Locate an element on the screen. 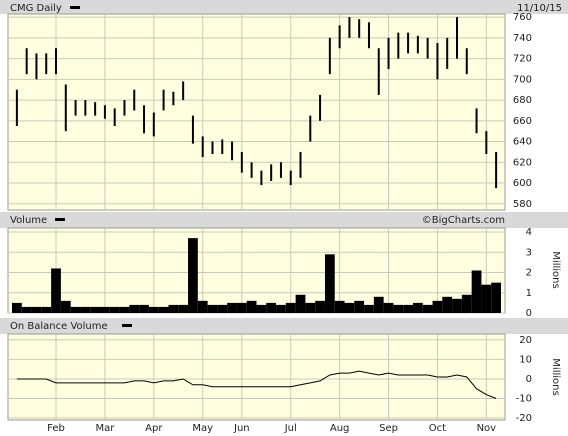  x-tick-label: Feb is located at coordinates (56, 428).